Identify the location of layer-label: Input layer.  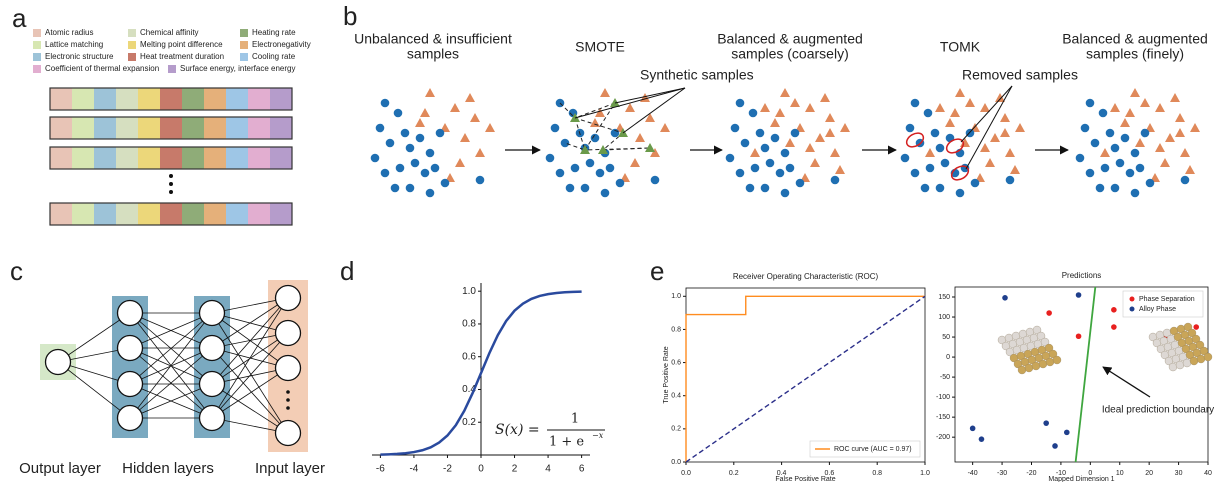
(290, 468).